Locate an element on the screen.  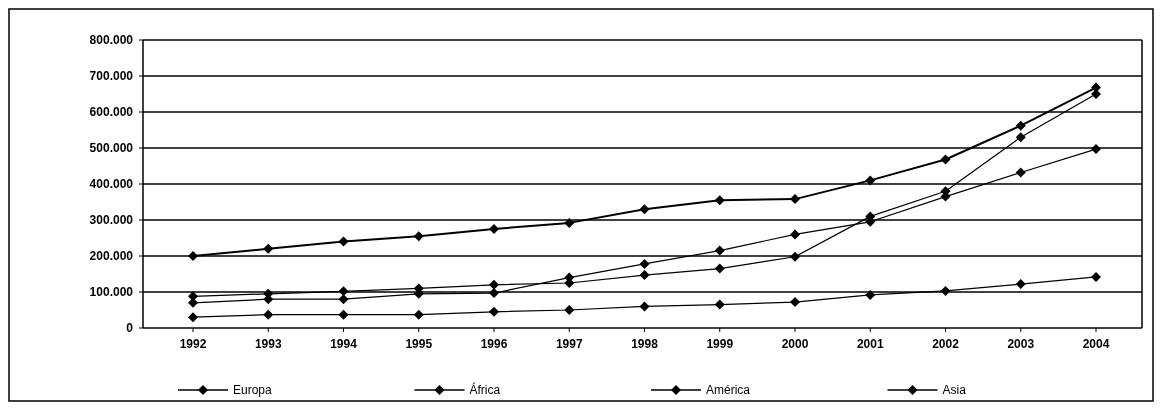
y-tick-label: 700.000 is located at coordinates (111, 76).